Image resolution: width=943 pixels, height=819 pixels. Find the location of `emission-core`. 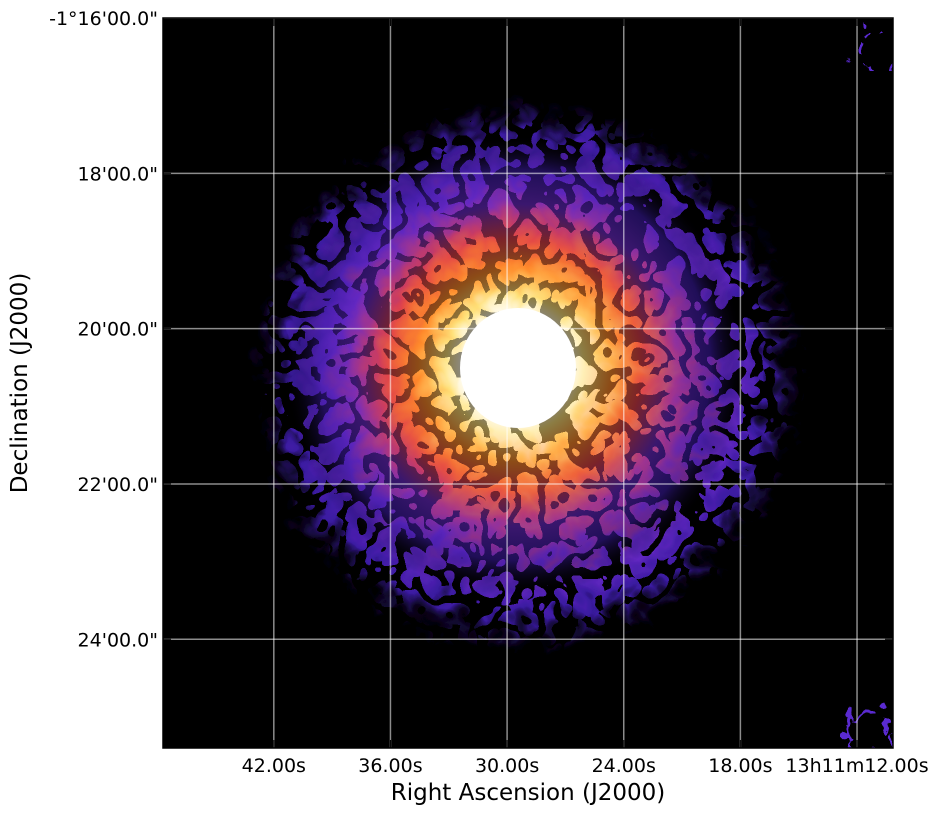

emission-core is located at coordinates (518, 368).